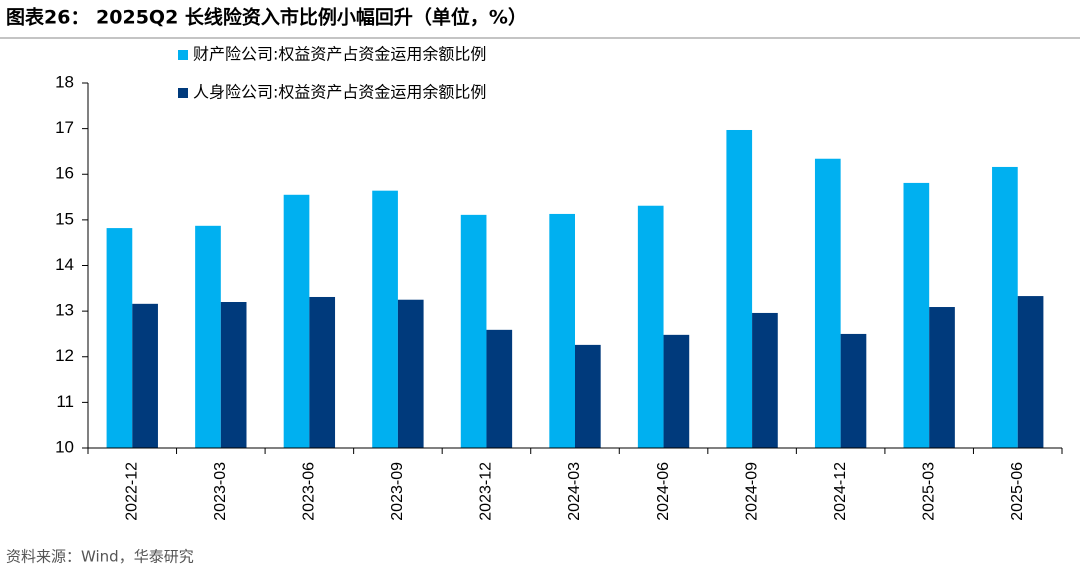  What do you see at coordinates (751, 491) in the screenshot?
I see `x-tick-label: 2024-09` at bounding box center [751, 491].